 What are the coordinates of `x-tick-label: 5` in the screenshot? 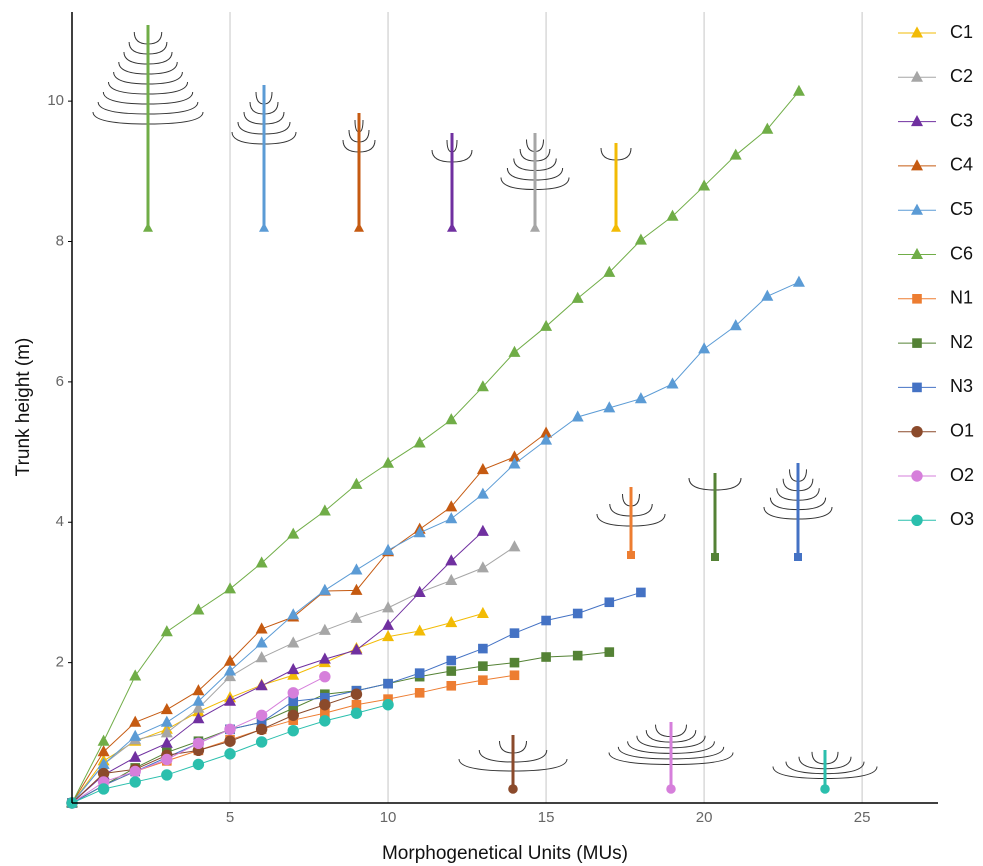 It's located at (230, 817).